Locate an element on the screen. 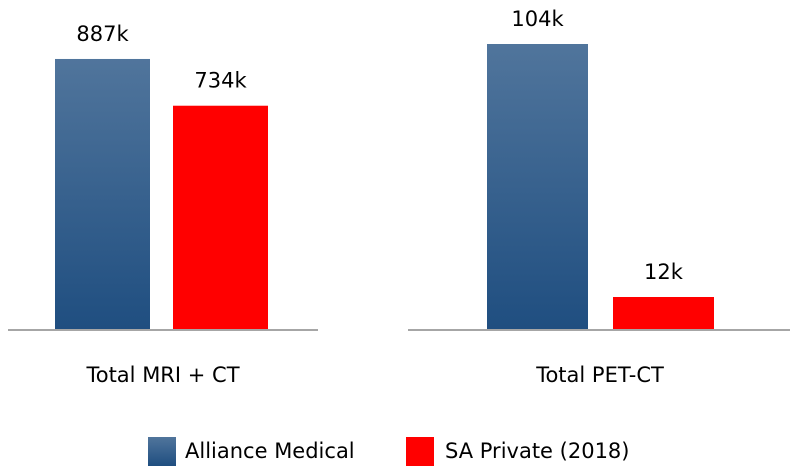 This screenshot has height=476, width=795. value-label: 104k is located at coordinates (537, 19).